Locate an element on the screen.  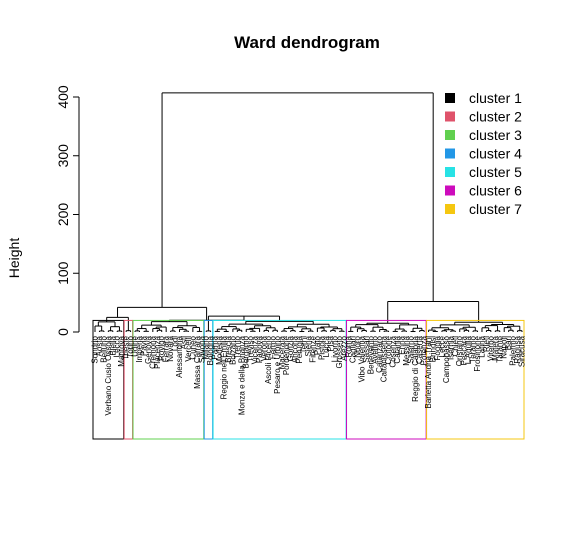
leaf-label-91: Taranto is located at coordinates (499, 348).